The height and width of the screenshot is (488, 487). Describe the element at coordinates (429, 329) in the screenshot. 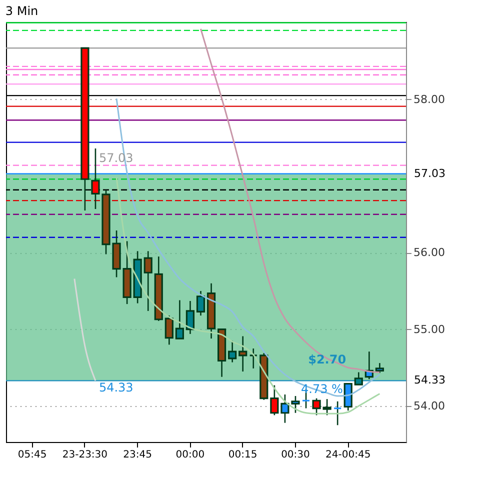

I see `y-tick-label: 55.00` at that location.